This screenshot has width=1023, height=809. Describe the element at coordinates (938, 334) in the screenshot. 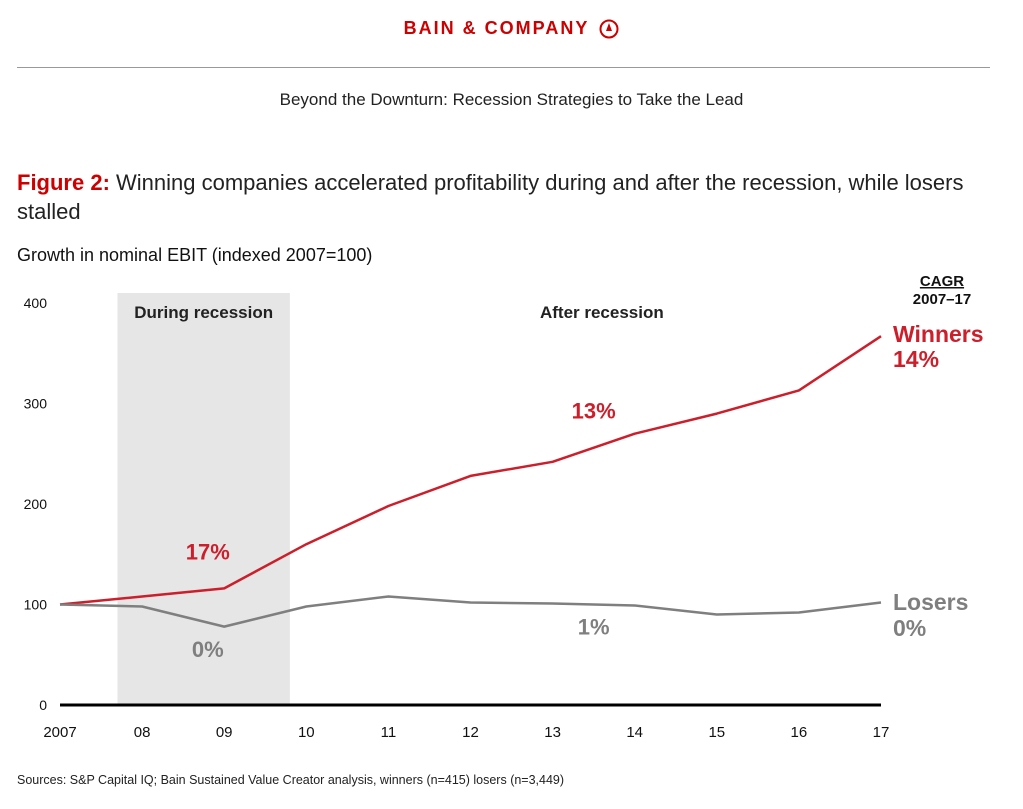

I see `series-label-winners: Winners` at that location.